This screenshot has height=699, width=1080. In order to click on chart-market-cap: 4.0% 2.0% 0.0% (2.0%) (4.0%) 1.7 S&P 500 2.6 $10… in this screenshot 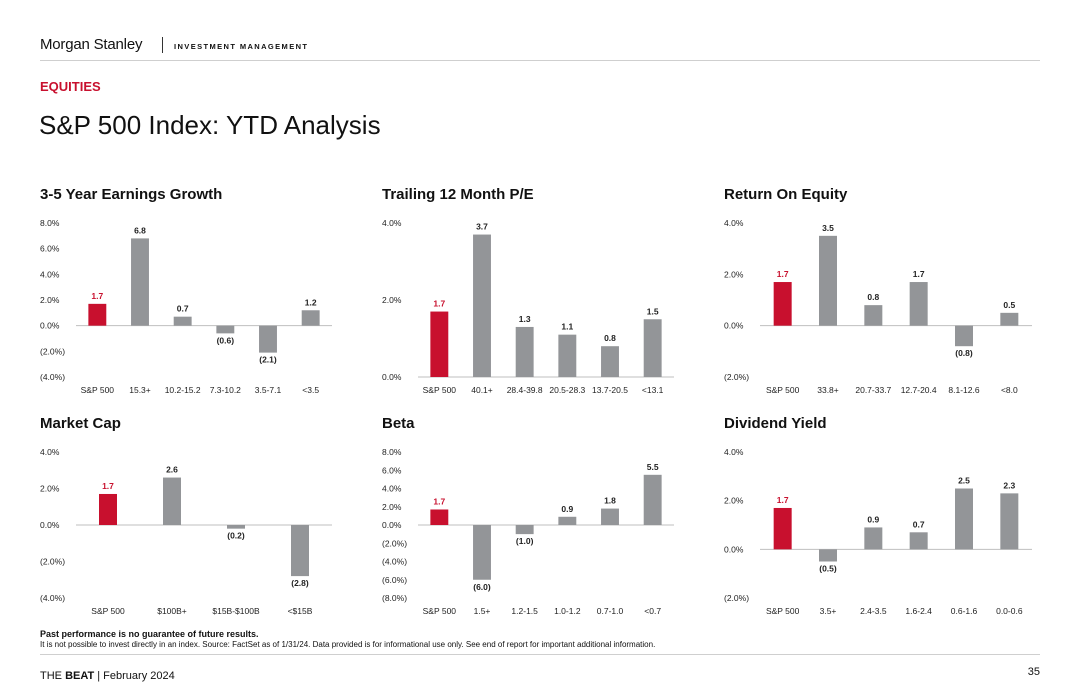, I will do `click(186, 531)`.